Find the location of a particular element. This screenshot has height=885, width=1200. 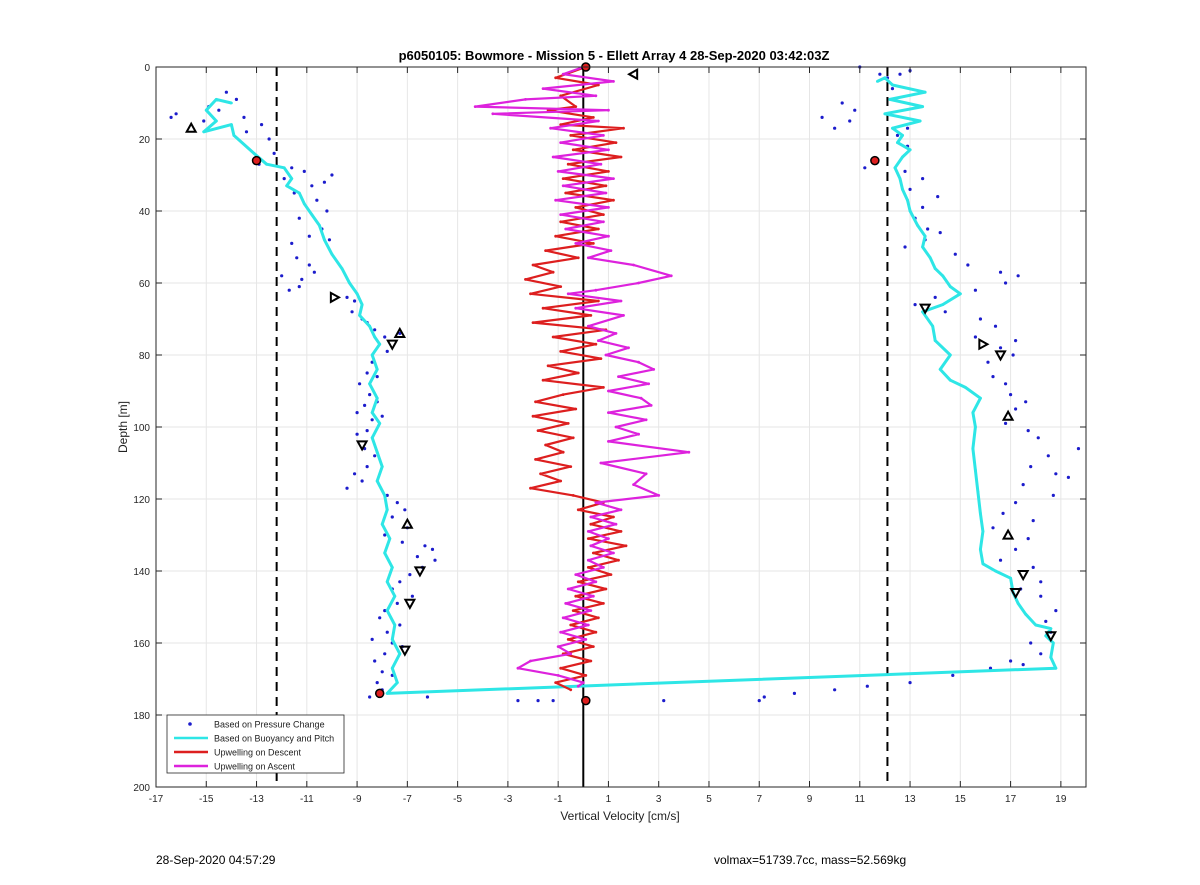

x-tick-label-7: -3 is located at coordinates (507, 799).